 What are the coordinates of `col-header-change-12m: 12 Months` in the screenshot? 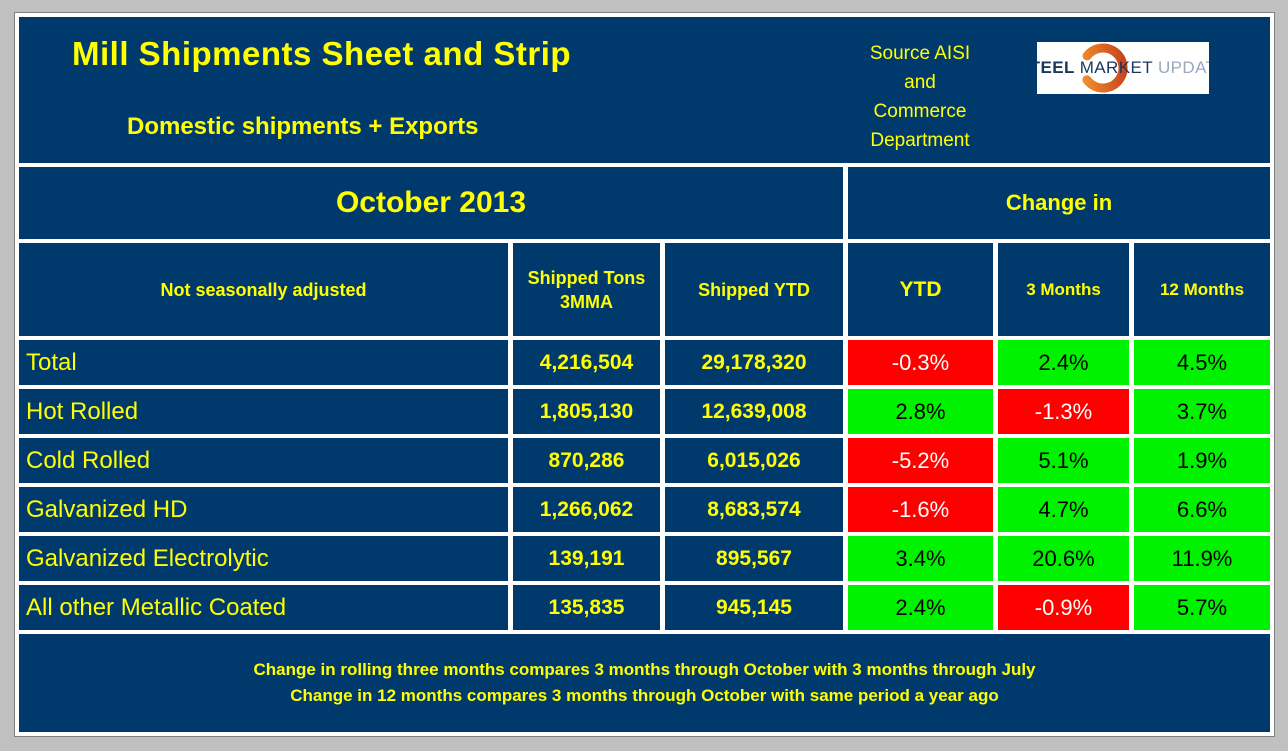 It's located at (1202, 289).